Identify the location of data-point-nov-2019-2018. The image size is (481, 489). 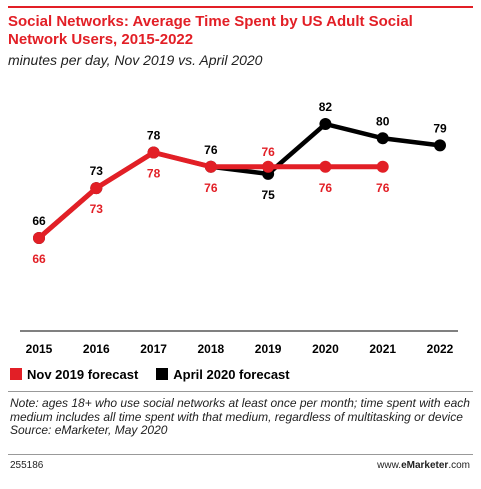
(210, 166).